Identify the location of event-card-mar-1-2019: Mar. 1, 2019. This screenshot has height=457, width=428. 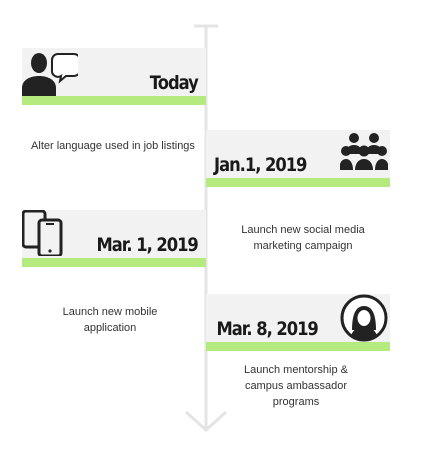
(113, 238).